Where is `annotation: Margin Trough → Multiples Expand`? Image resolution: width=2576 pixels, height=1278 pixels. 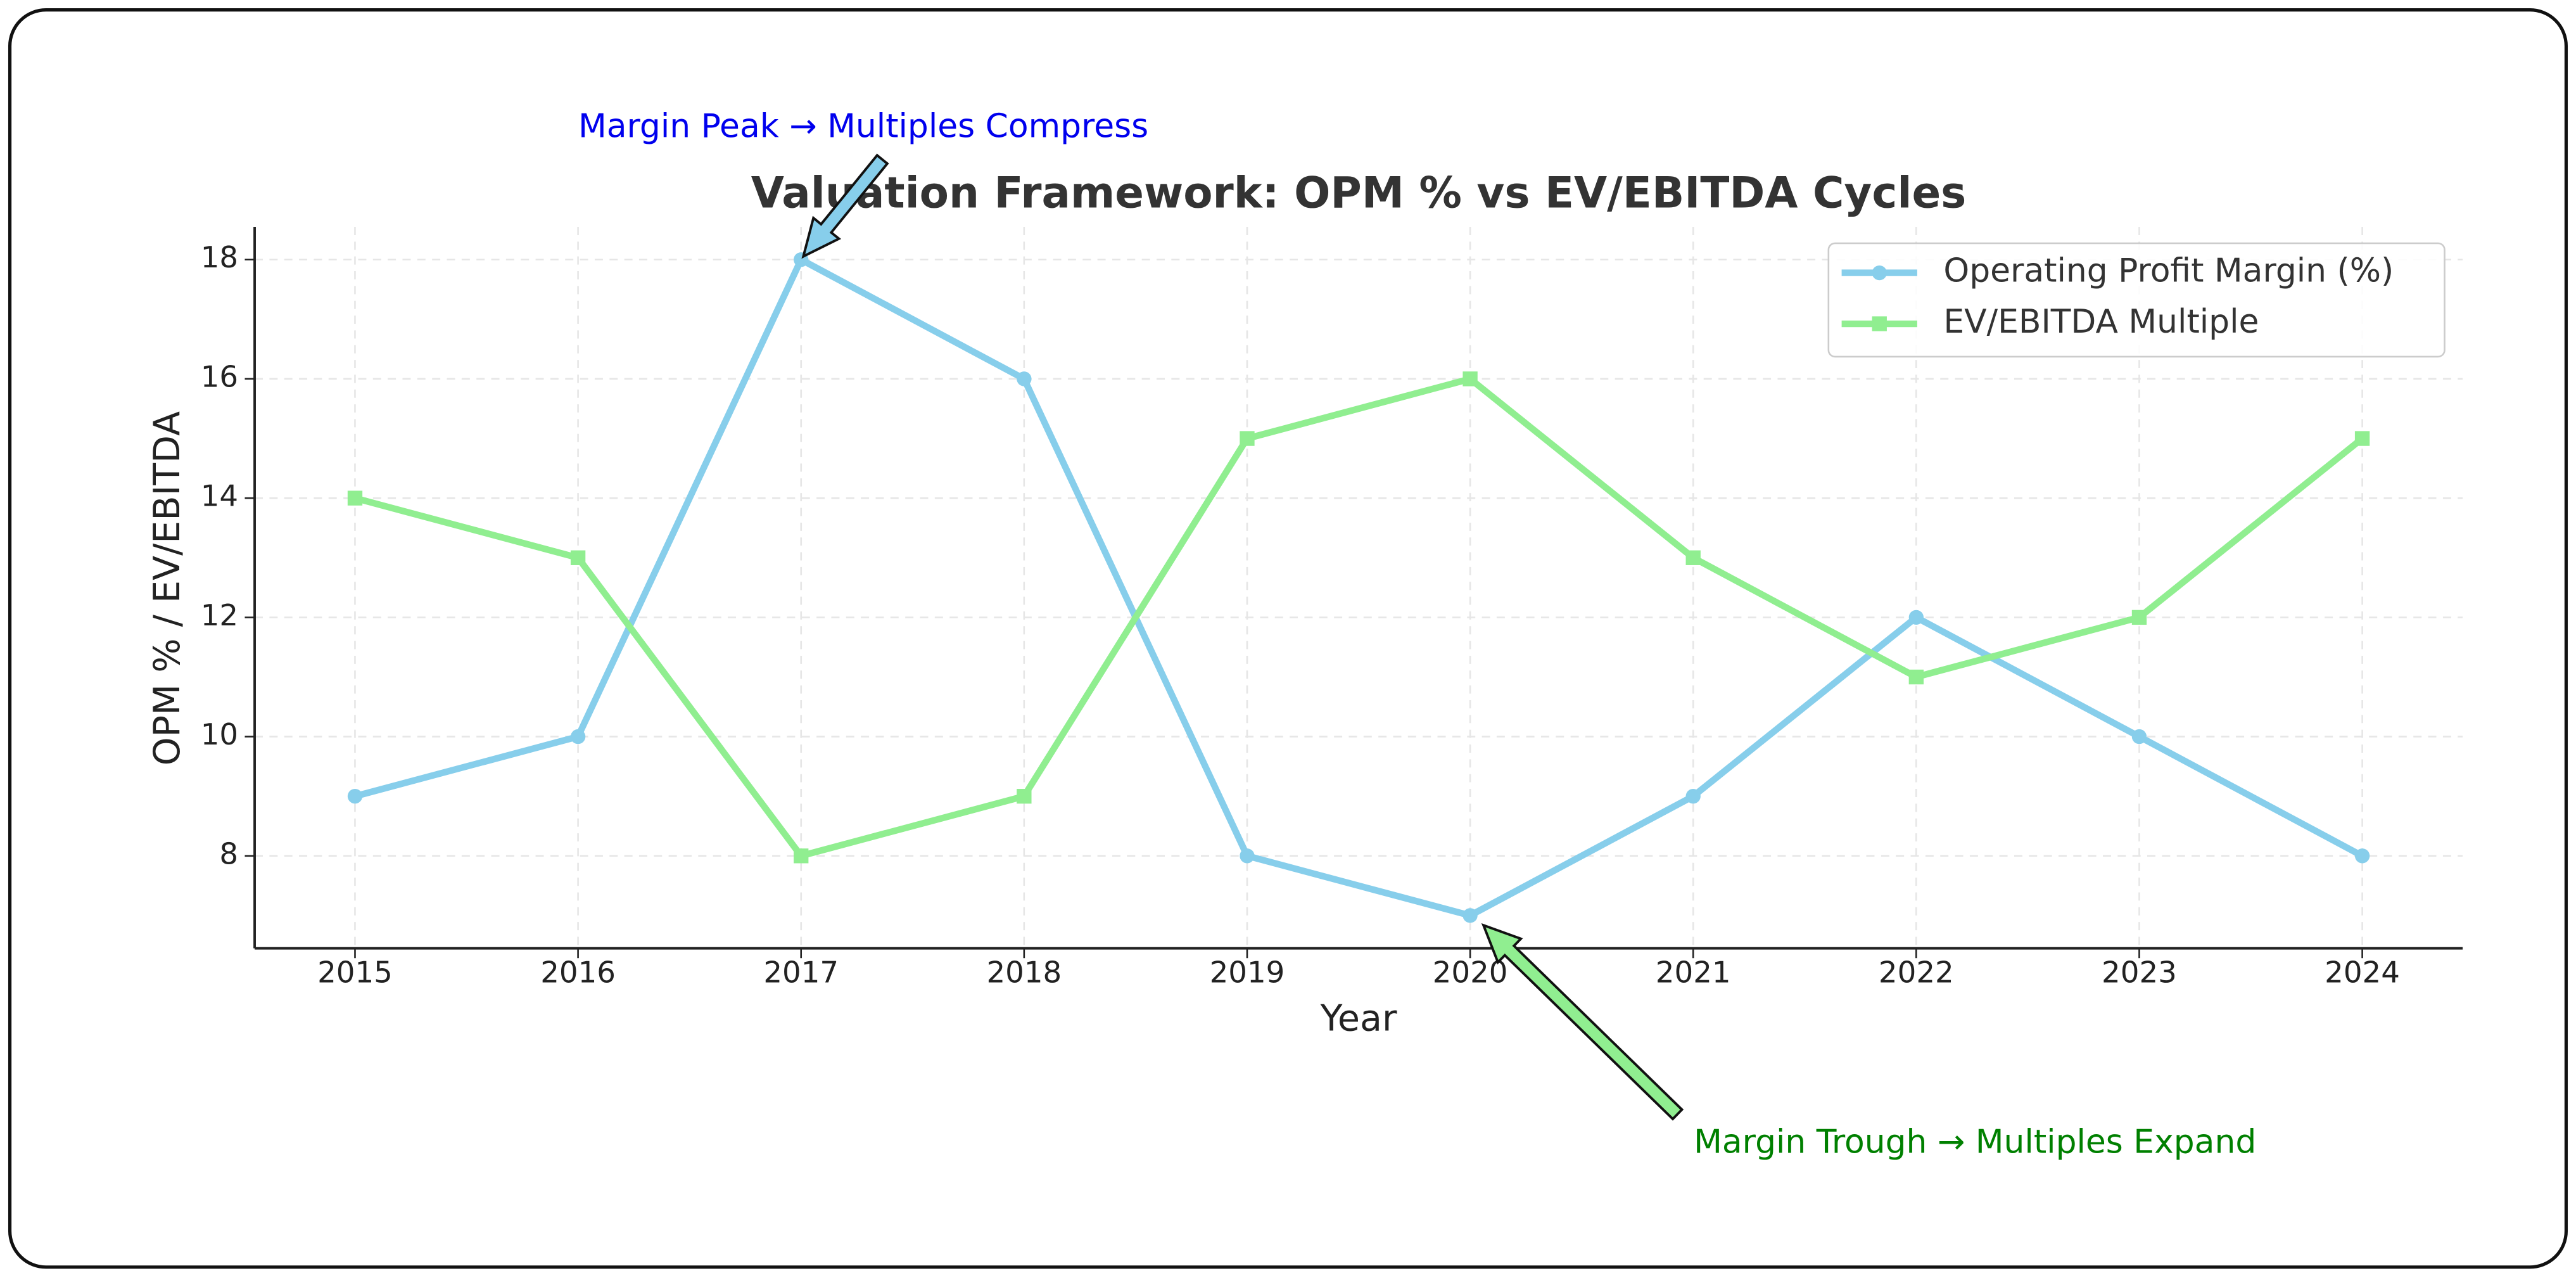
annotation: Margin Trough → Multiples Expand is located at coordinates (1975, 1142).